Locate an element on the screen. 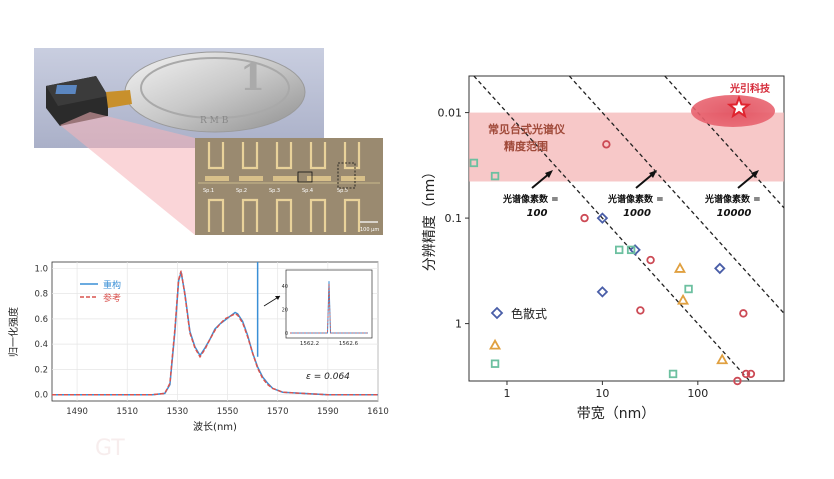 Image resolution: width=834 pixels, height=479 pixels. zoom-box-large is located at coordinates (346, 175).